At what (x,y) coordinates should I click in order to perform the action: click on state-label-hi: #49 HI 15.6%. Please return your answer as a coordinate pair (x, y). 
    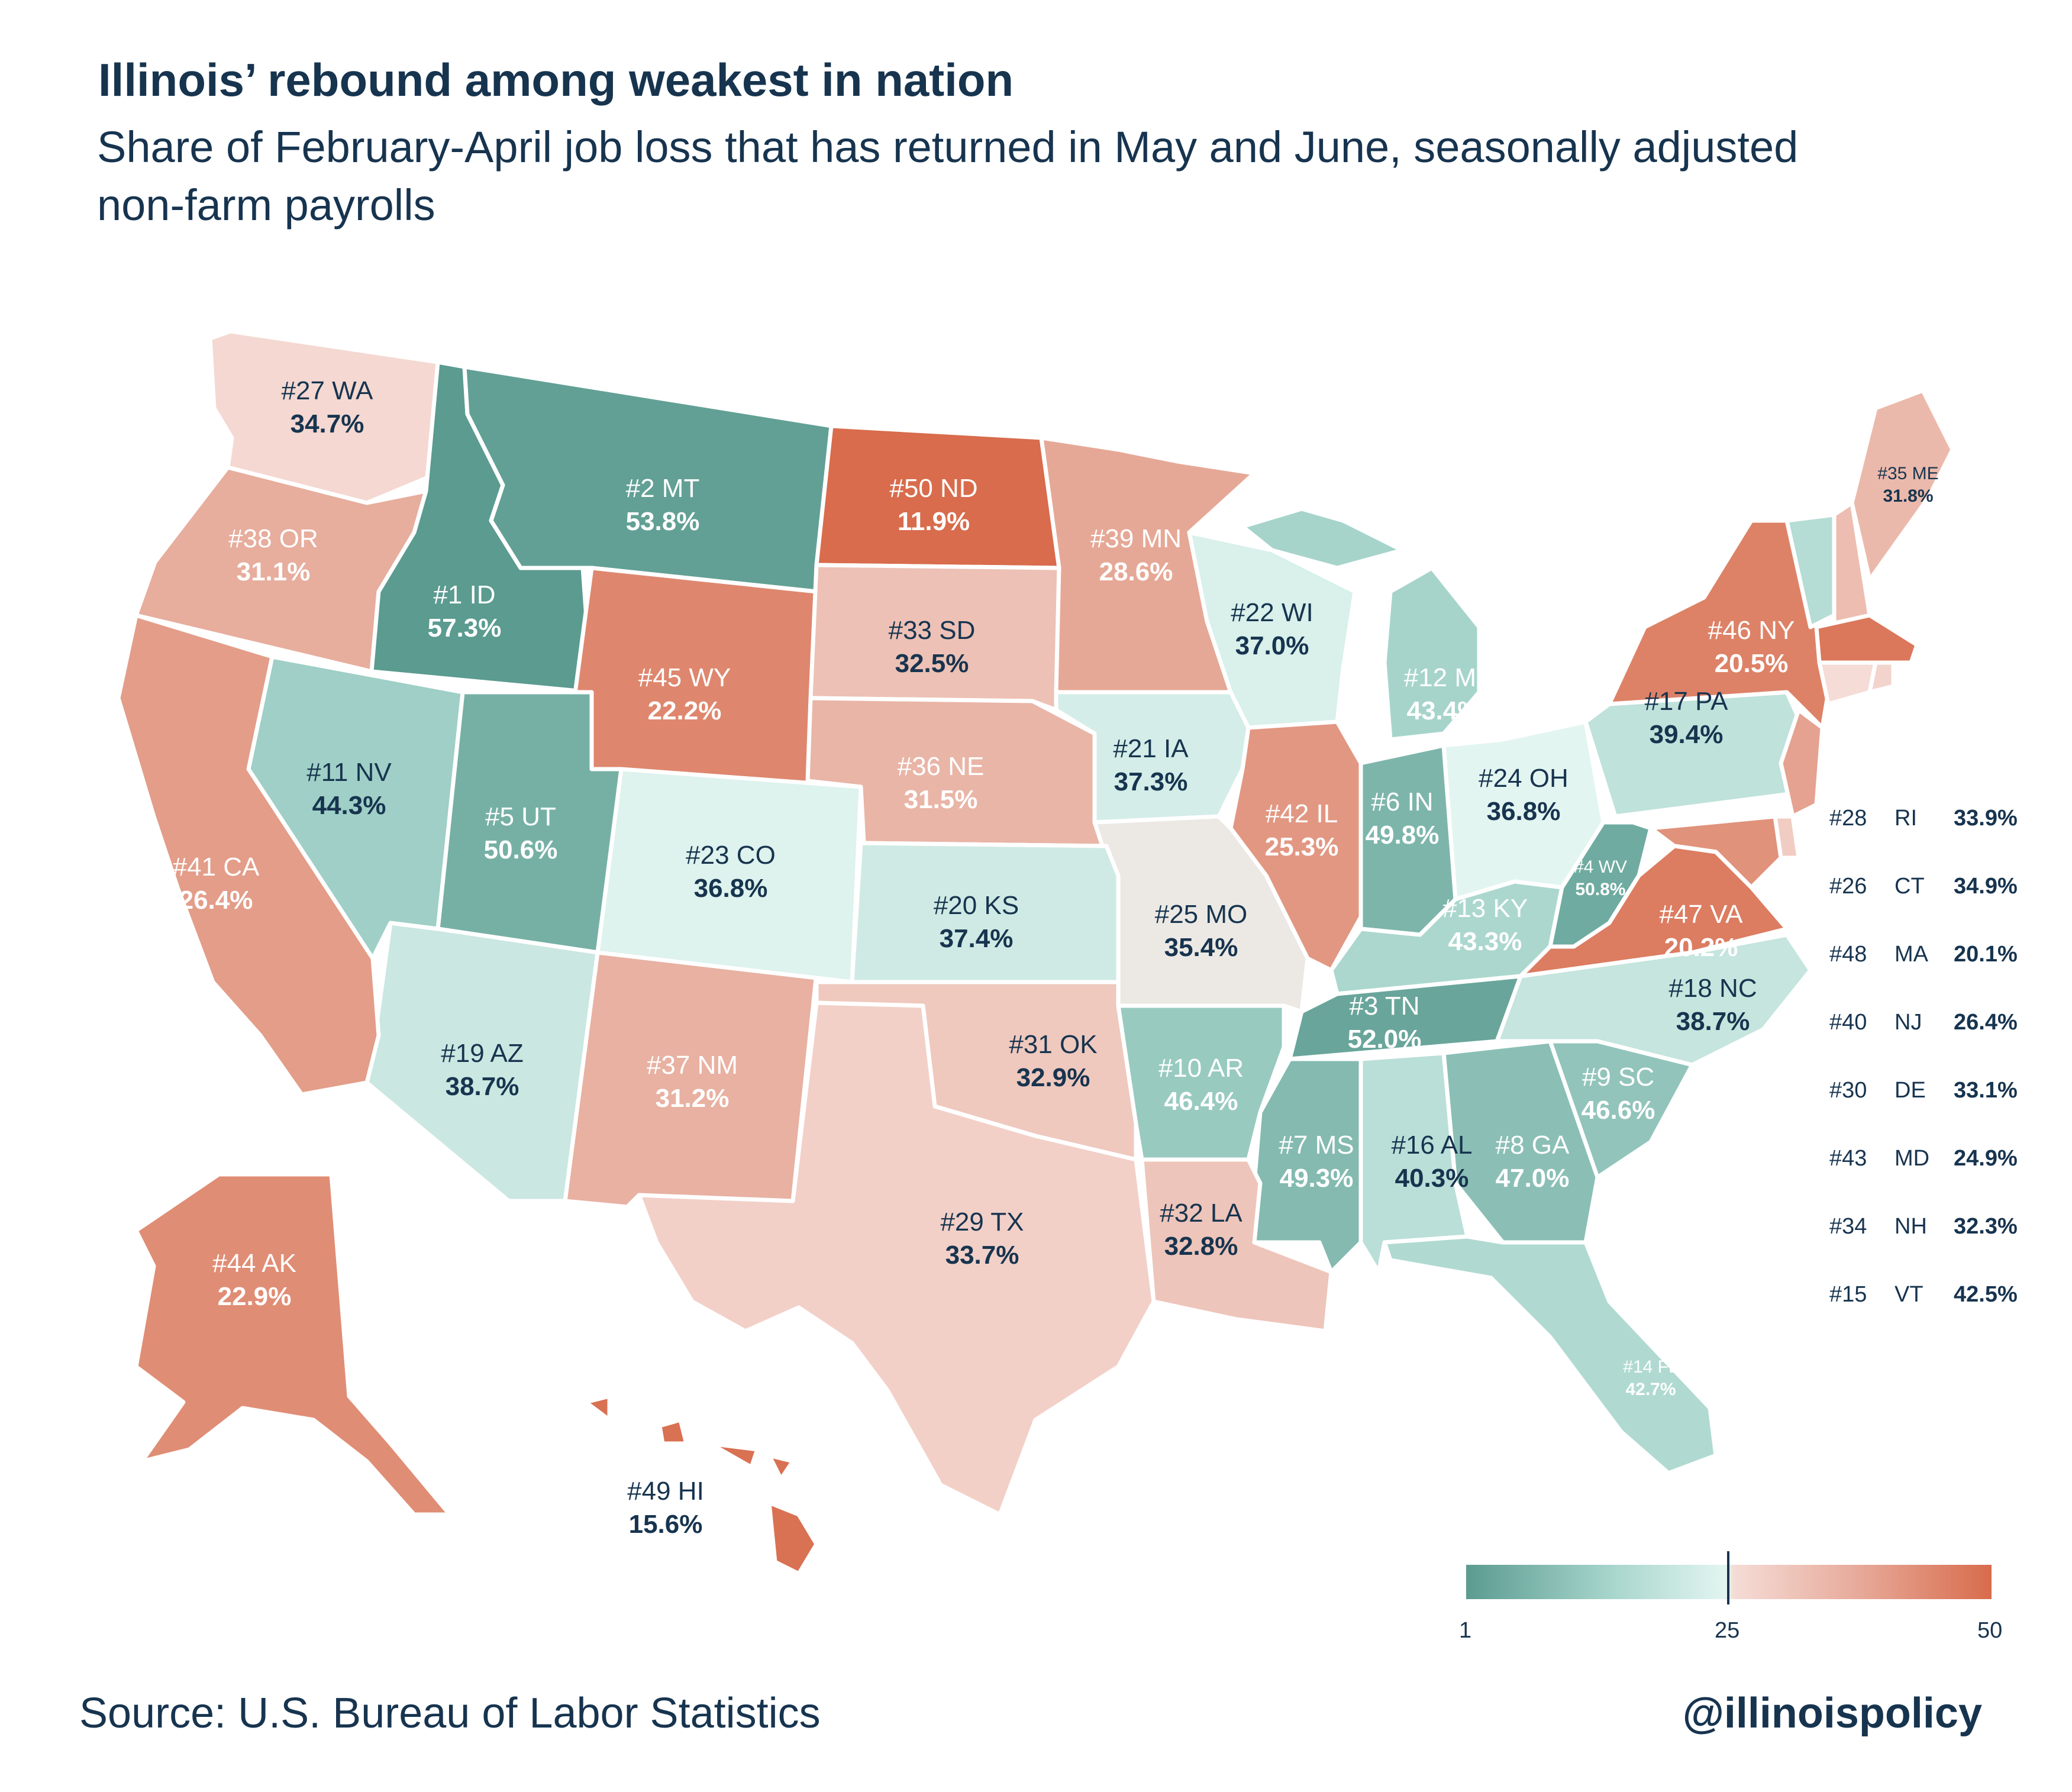
    Looking at the image, I should click on (665, 1508).